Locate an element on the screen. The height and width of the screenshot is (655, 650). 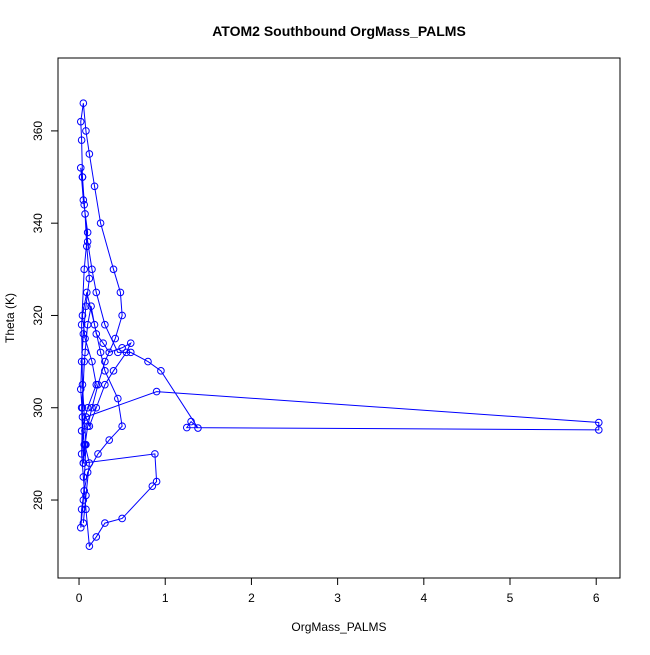
x-tick-label: 6 is located at coordinates (596, 598).